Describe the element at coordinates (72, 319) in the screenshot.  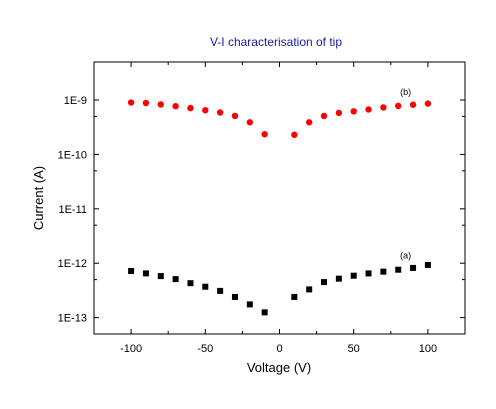
I see `y-tick-label: 1E-13` at that location.